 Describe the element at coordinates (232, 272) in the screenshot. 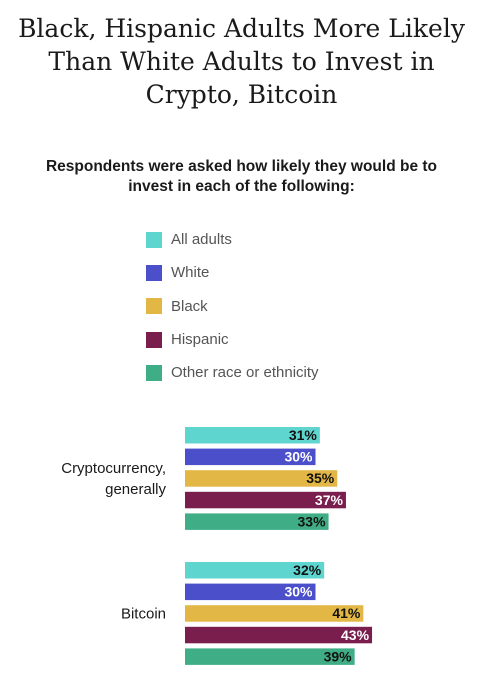

I see `legend-item-white: White` at that location.